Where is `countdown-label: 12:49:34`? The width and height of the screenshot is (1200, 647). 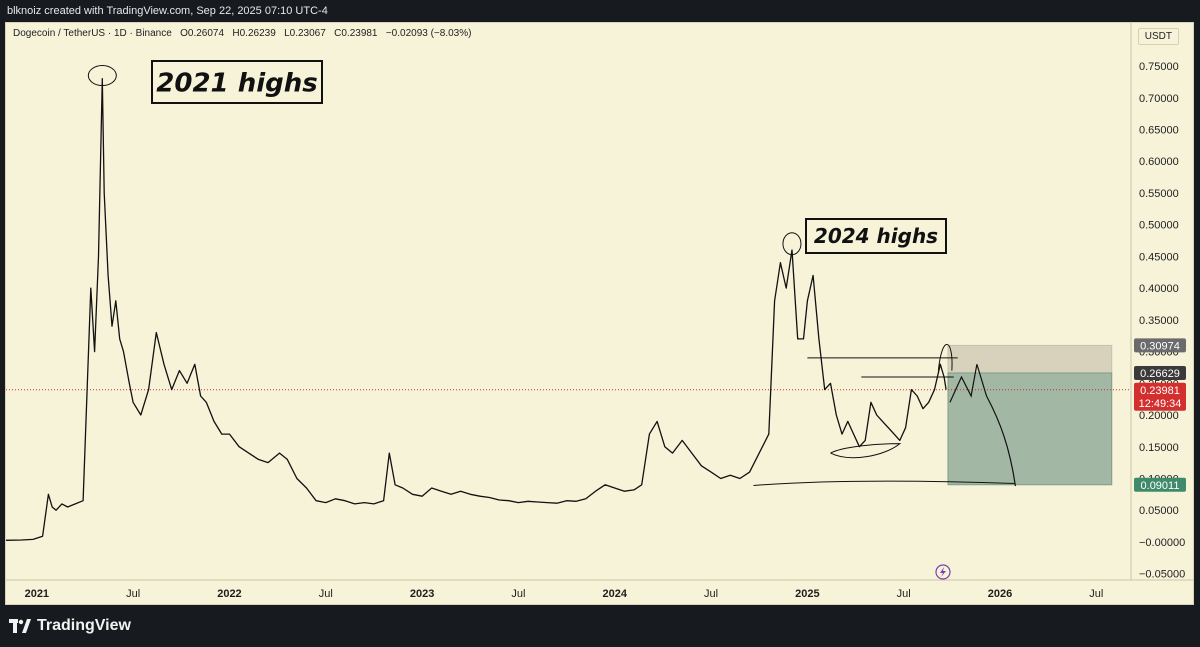 countdown-label: 12:49:34 is located at coordinates (1160, 404).